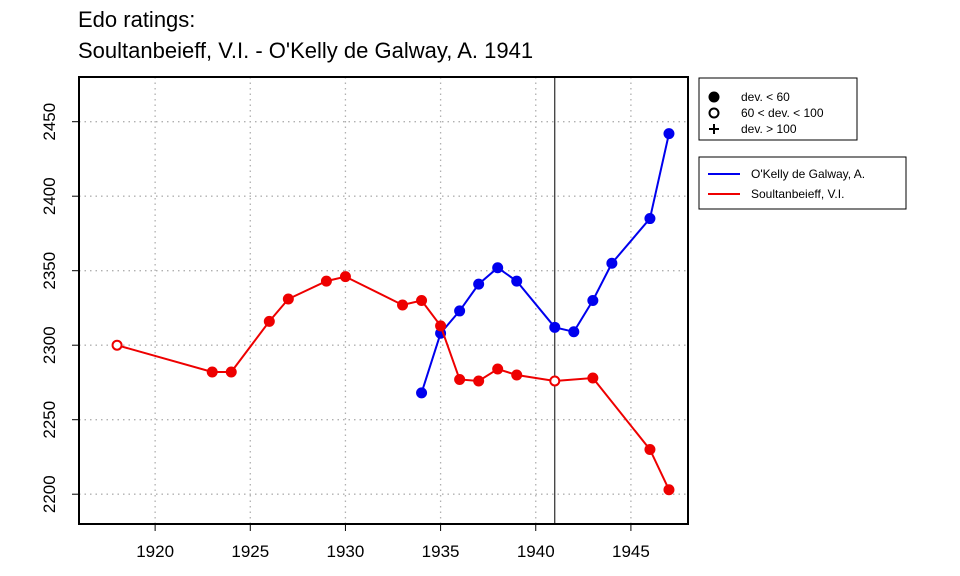  Describe the element at coordinates (769, 129) in the screenshot. I see `legend-deviation-label: dev. > 100` at that location.